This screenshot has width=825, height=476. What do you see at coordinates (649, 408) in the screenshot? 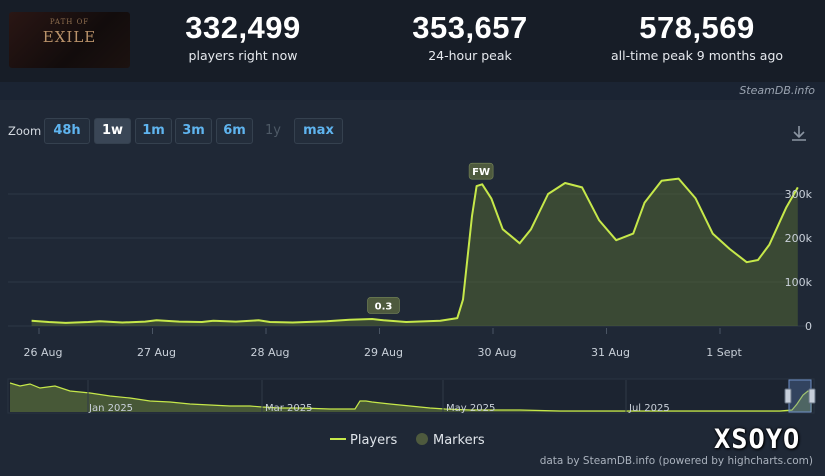
I see `navigator-tick-label: Jul 2025` at bounding box center [649, 408].